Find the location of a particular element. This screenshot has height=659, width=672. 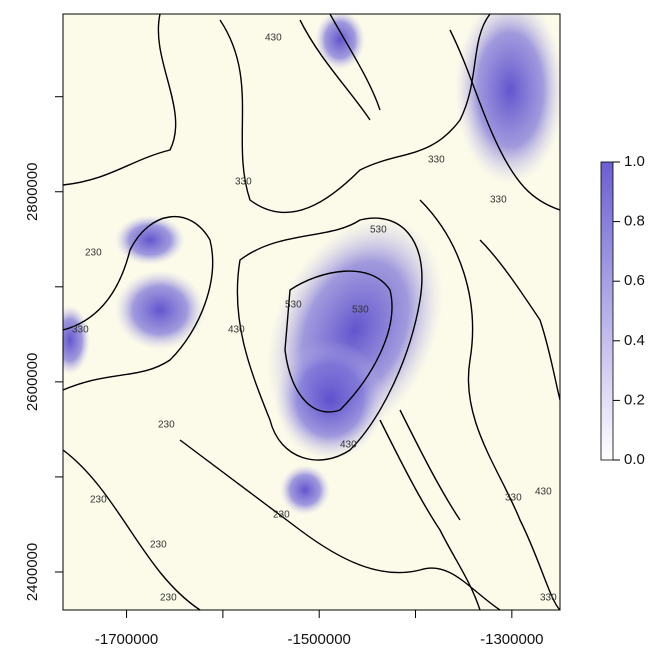

colorbar-tick-label: 0.2 is located at coordinates (634, 399).